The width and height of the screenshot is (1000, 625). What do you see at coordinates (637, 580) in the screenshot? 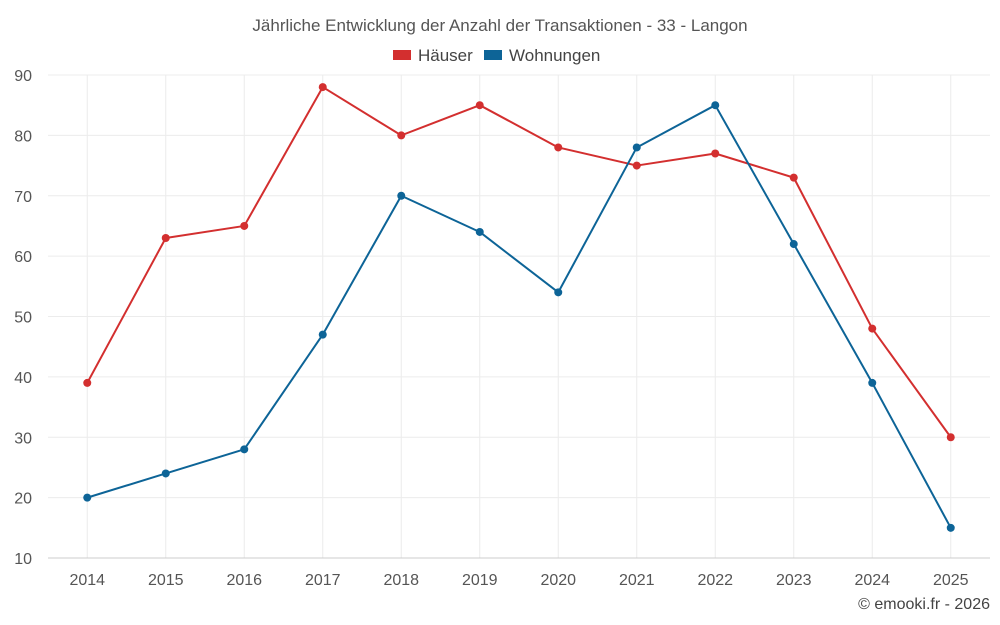
I see `x-tick-label: 2021` at bounding box center [637, 580].